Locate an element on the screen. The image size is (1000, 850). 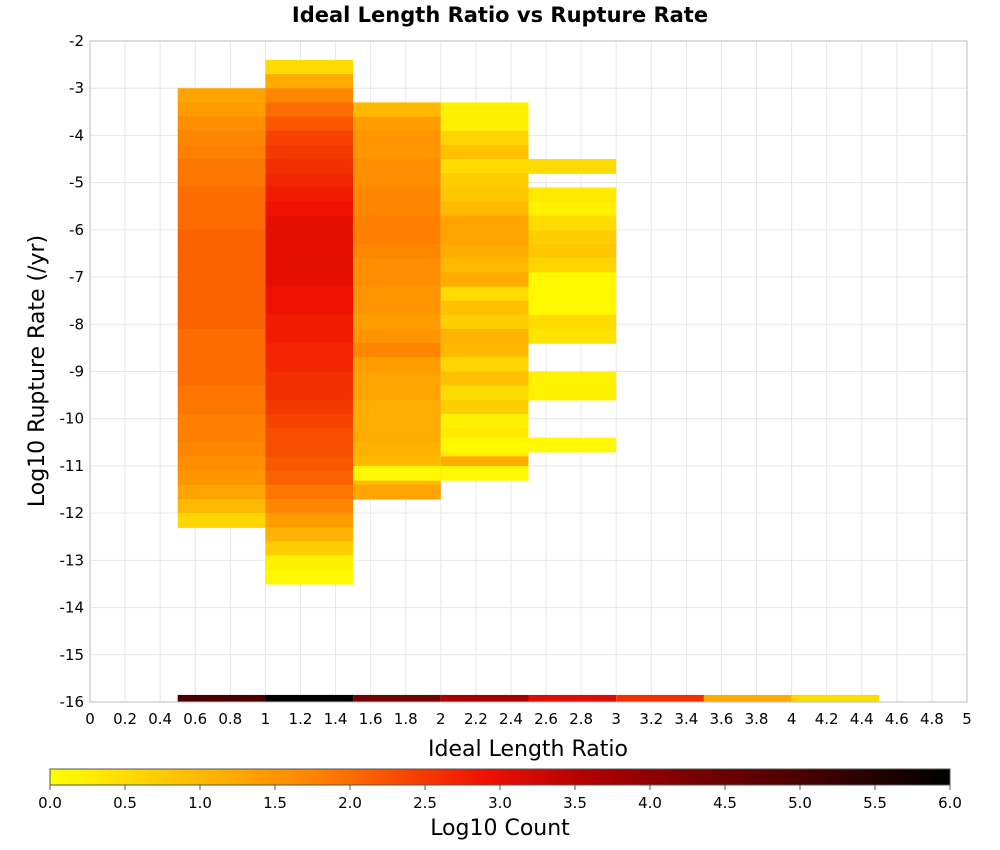
x-tick-label: 1.6 is located at coordinates (371, 719).